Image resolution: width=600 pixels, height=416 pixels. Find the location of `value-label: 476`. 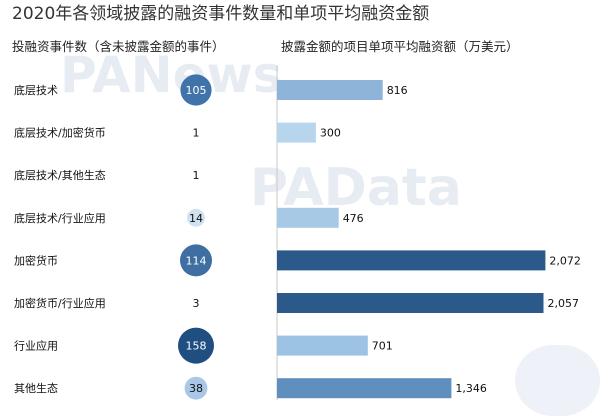

value-label: 476 is located at coordinates (353, 218).